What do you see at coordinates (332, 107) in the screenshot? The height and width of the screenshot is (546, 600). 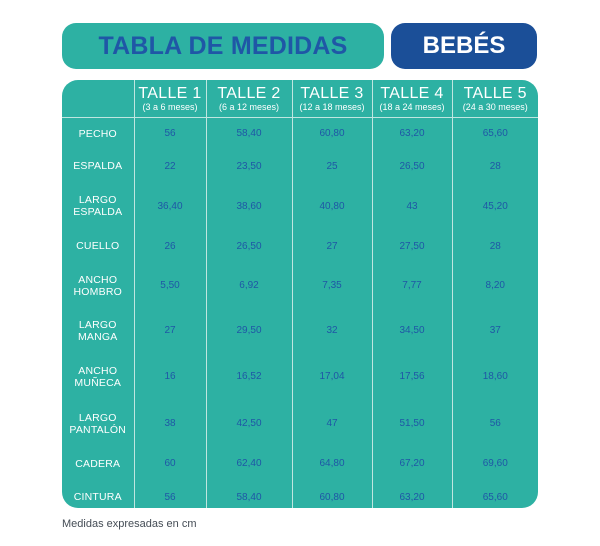 I see `column-age-range: (12 a 18 meses)` at bounding box center [332, 107].